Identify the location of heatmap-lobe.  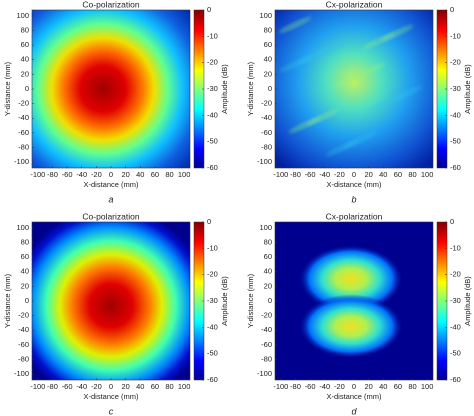
(350, 326).